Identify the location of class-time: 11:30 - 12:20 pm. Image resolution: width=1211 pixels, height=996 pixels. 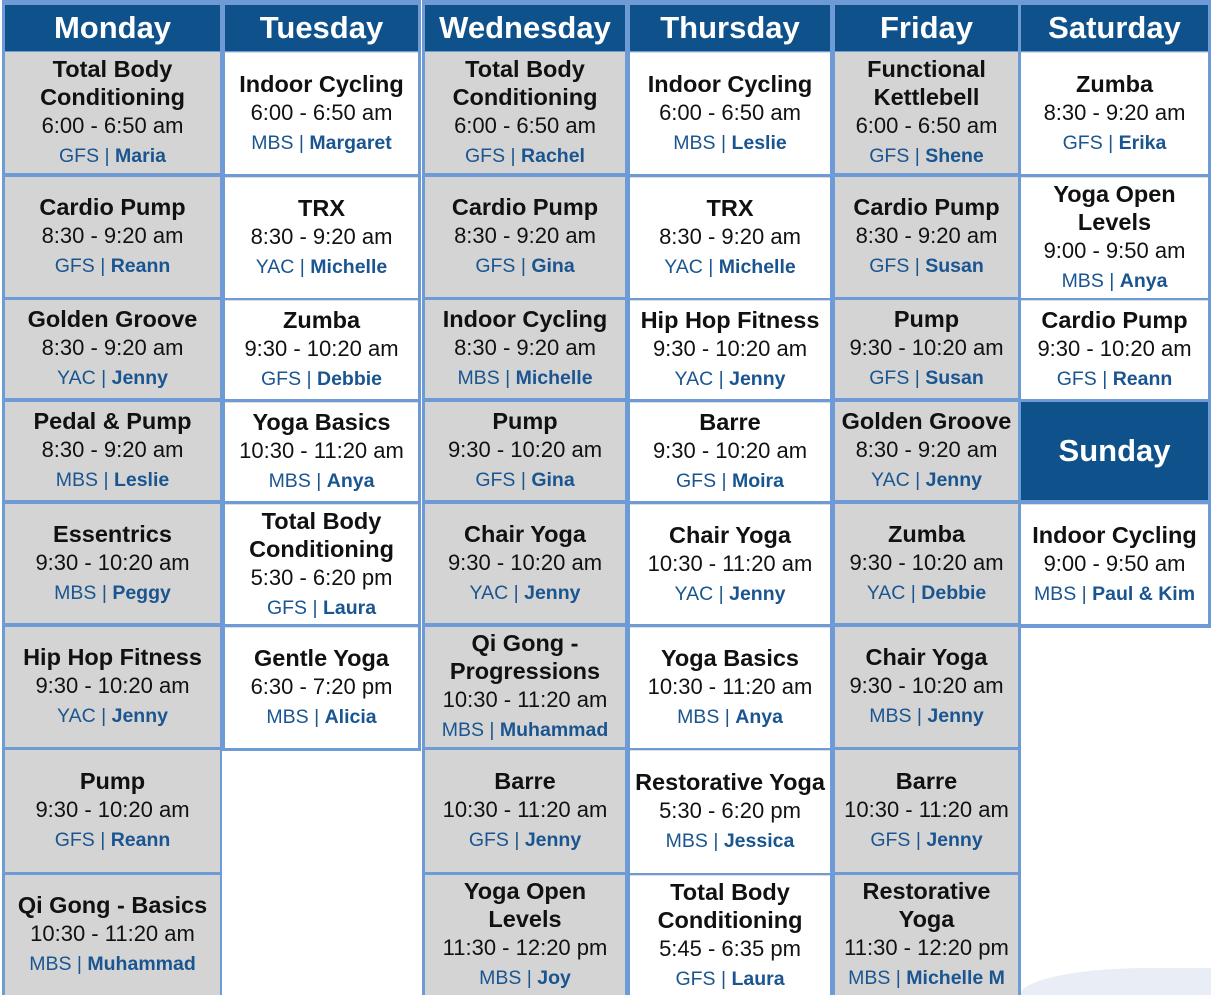
(525, 947).